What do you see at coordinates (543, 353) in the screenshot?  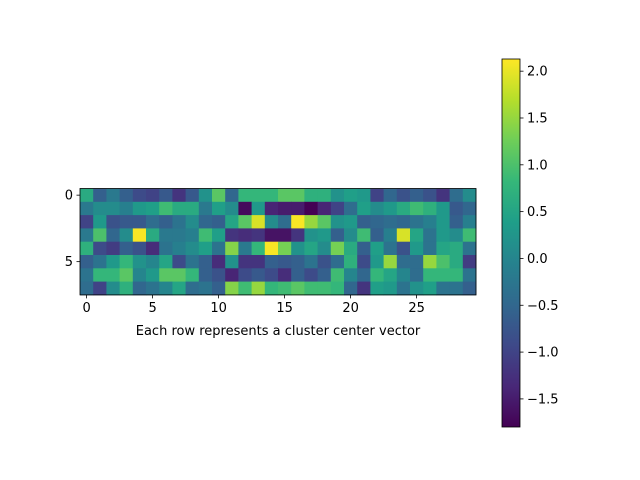 I see `colorbar-tick-label: −1.0` at bounding box center [543, 353].